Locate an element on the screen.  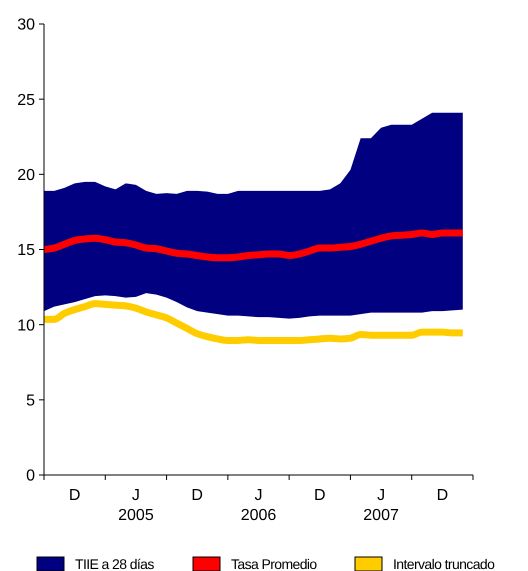
legend-label: TIIE a 28 días is located at coordinates (114, 563).